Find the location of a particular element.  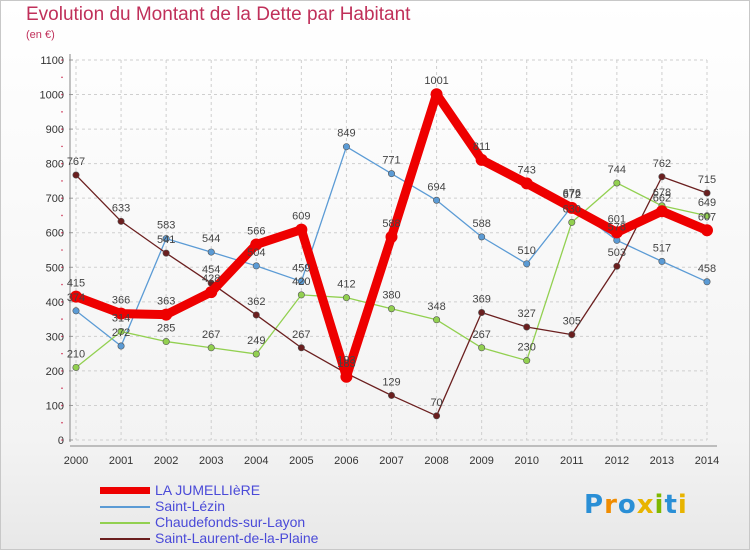

x-tick-label: 2007 is located at coordinates (391, 461).